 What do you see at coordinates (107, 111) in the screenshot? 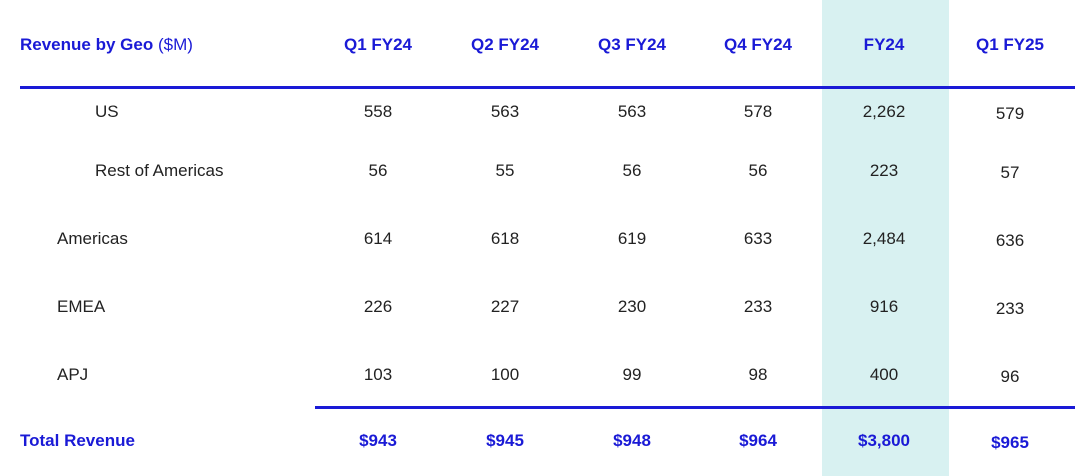
I see `row-label: US` at bounding box center [107, 111].